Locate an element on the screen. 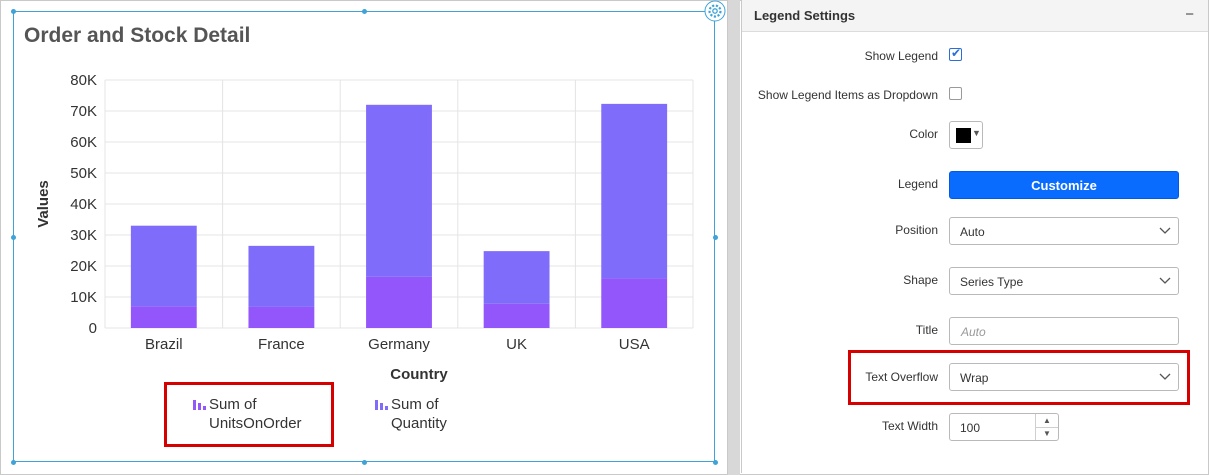 Image resolution: width=1209 pixels, height=475 pixels. text-overflow-dropdown: Wrap is located at coordinates (1064, 377).